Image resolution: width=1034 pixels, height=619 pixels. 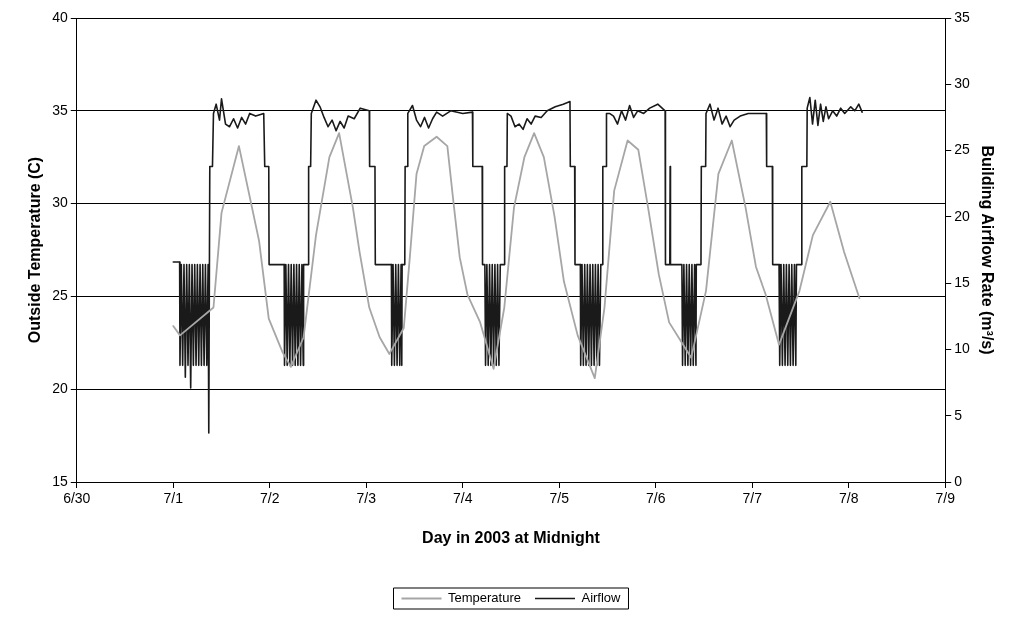 I want to click on legend-label: Temperature, so click(x=484, y=598).